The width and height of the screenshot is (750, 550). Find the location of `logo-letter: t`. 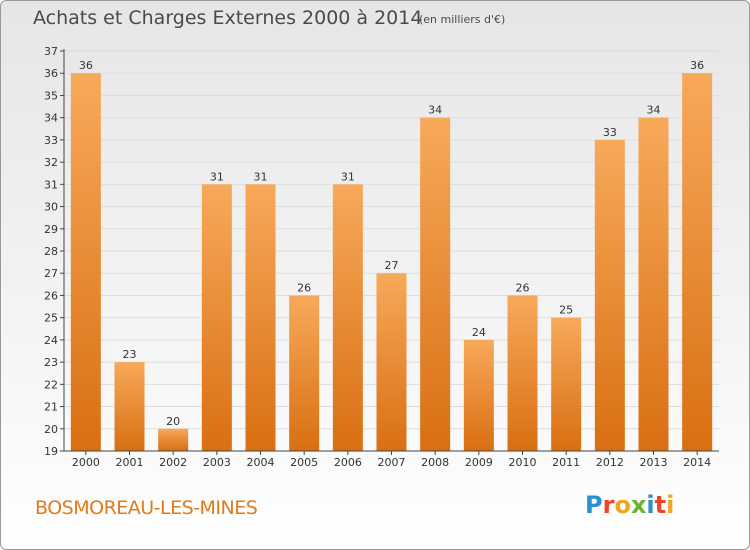

logo-letter: t is located at coordinates (660, 505).